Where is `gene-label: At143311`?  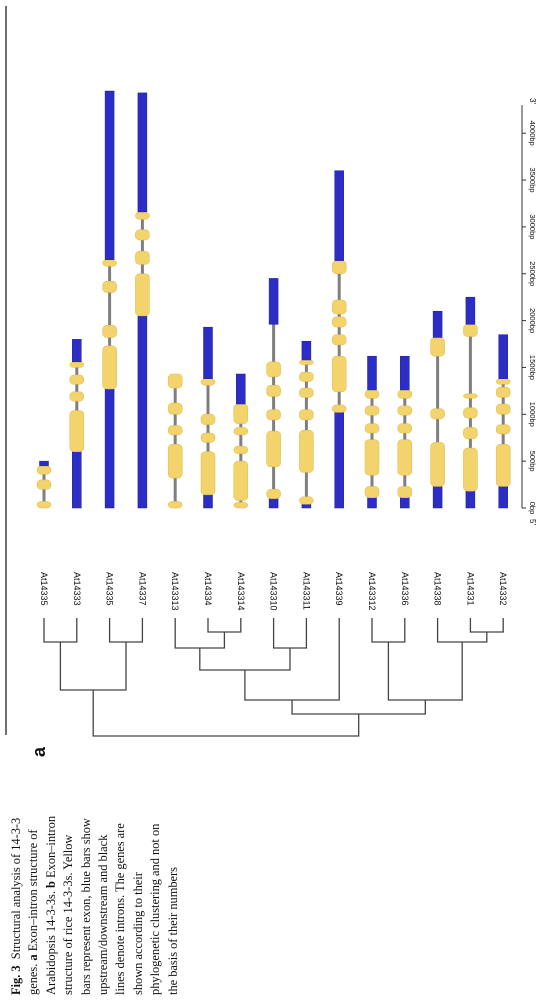
gene-label: At143311 is located at coordinates (306, 591).